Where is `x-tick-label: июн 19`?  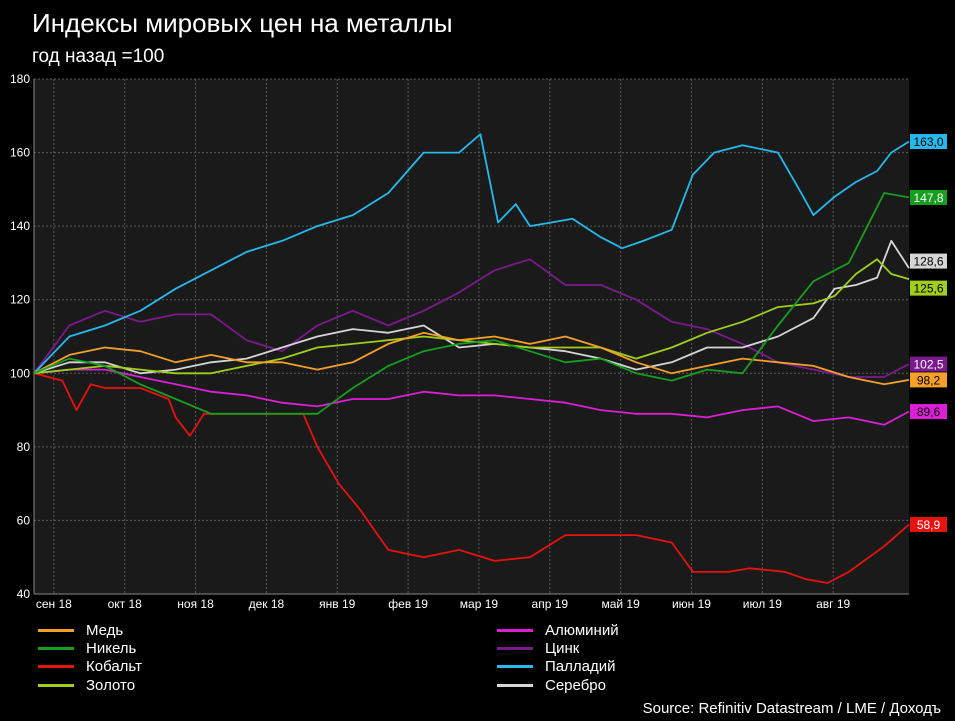 x-tick-label: июн 19 is located at coordinates (691, 604).